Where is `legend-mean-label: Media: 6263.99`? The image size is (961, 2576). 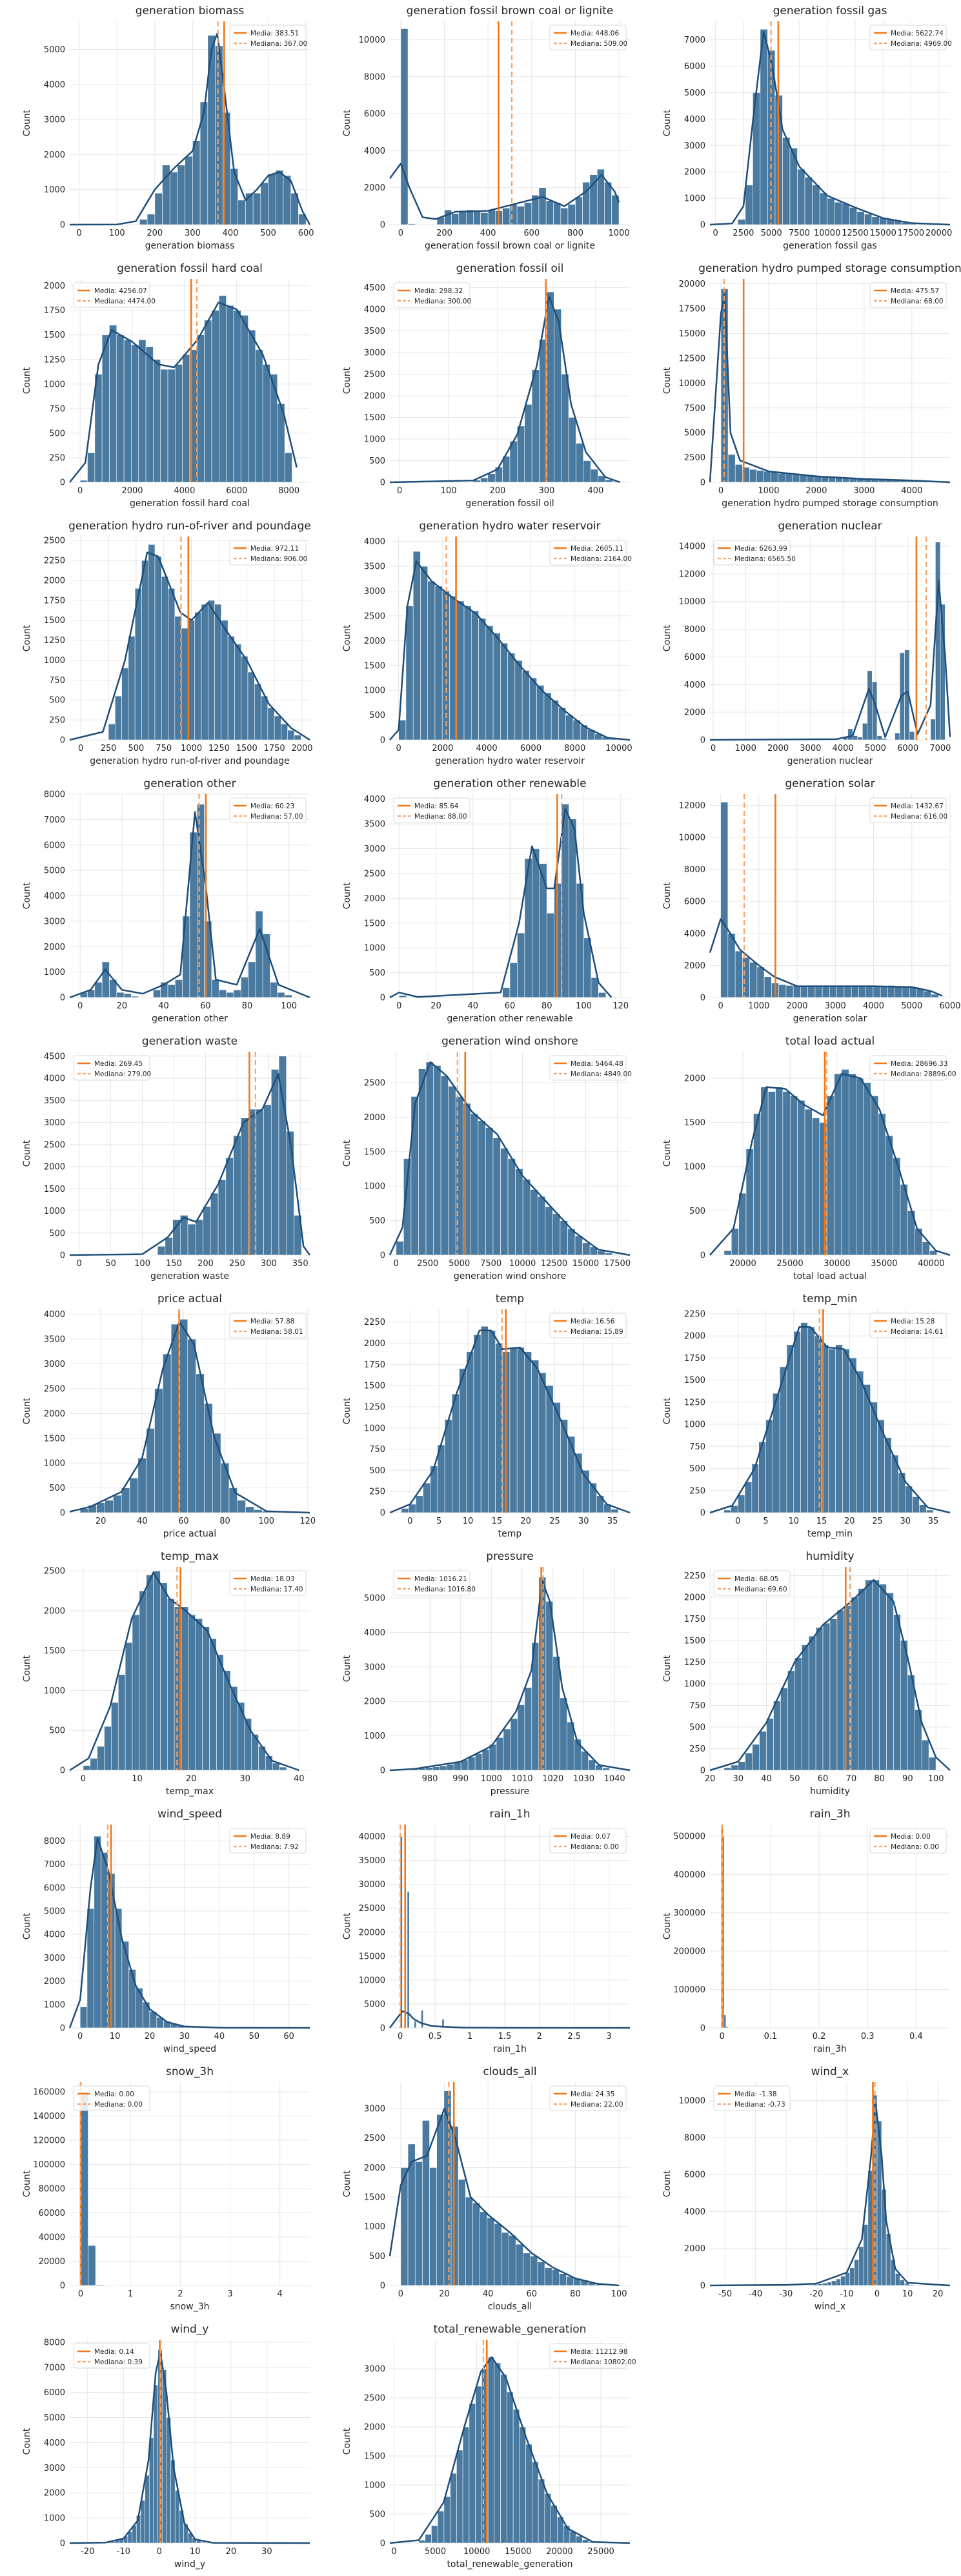 legend-mean-label: Media: 6263.99 is located at coordinates (760, 549).